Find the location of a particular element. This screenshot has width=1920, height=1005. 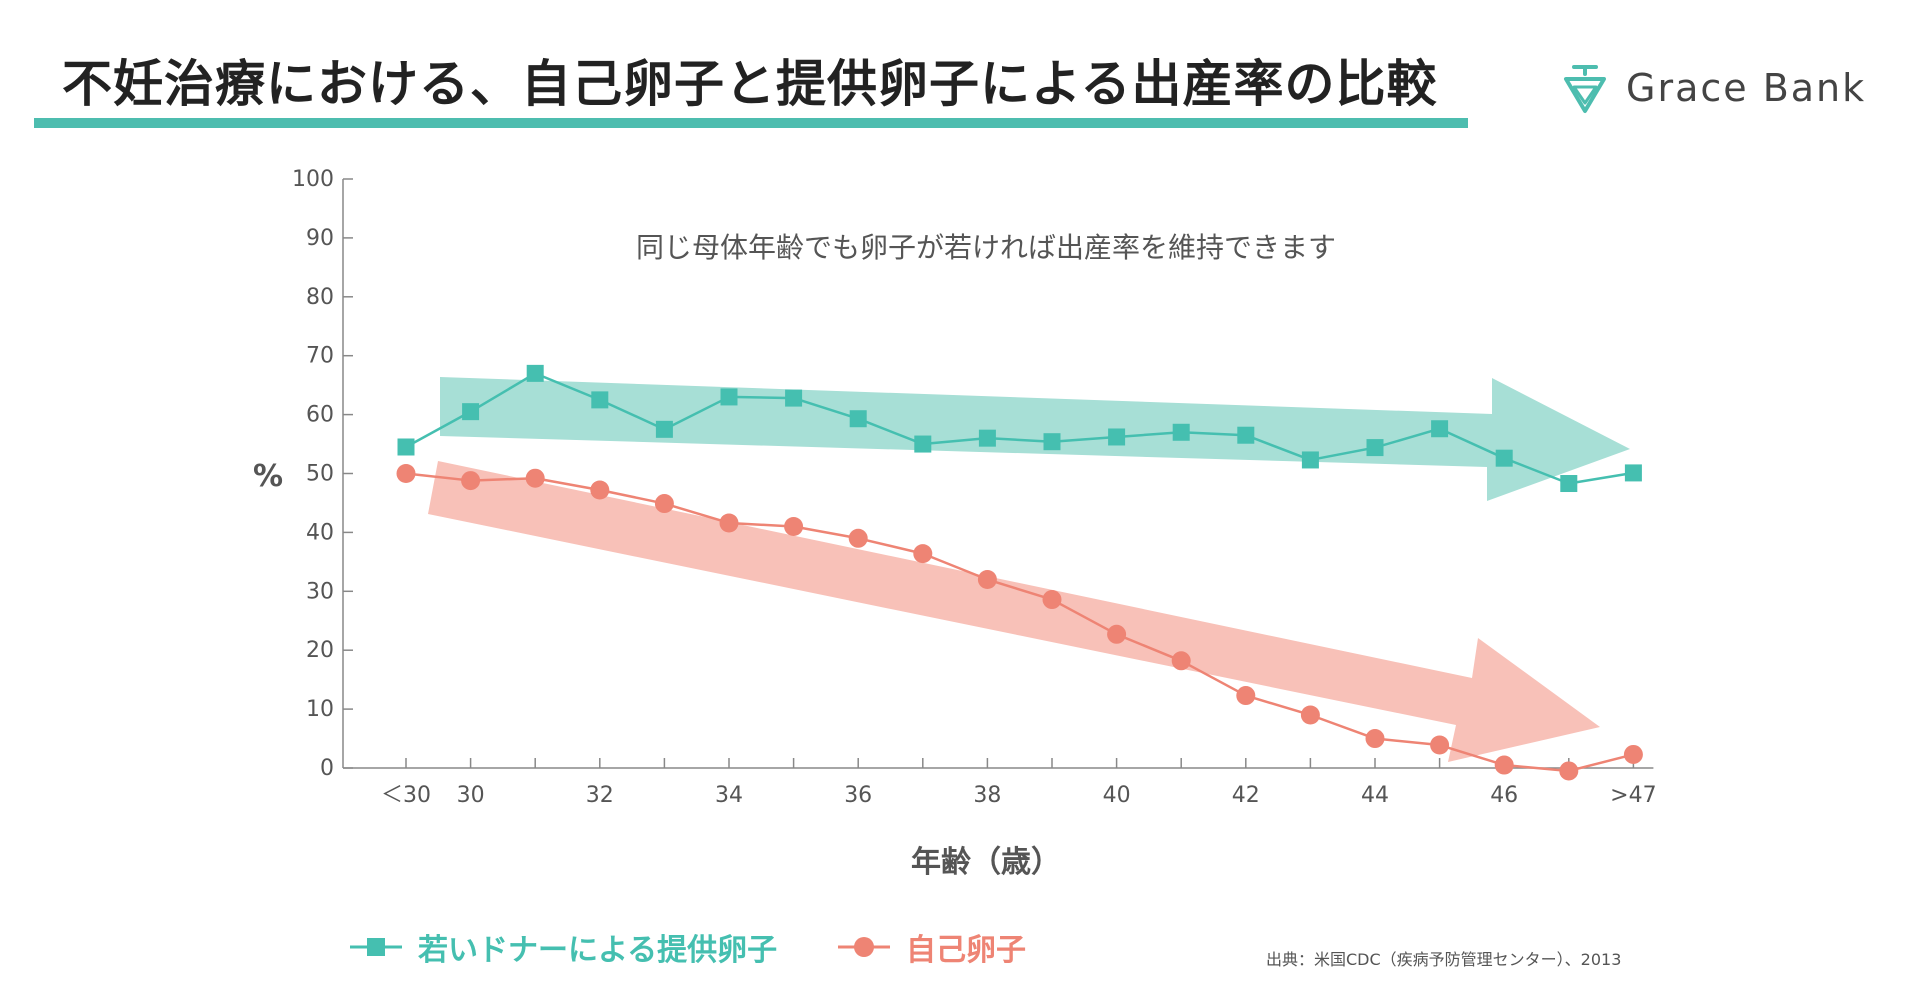

title-underline is located at coordinates (751, 123).